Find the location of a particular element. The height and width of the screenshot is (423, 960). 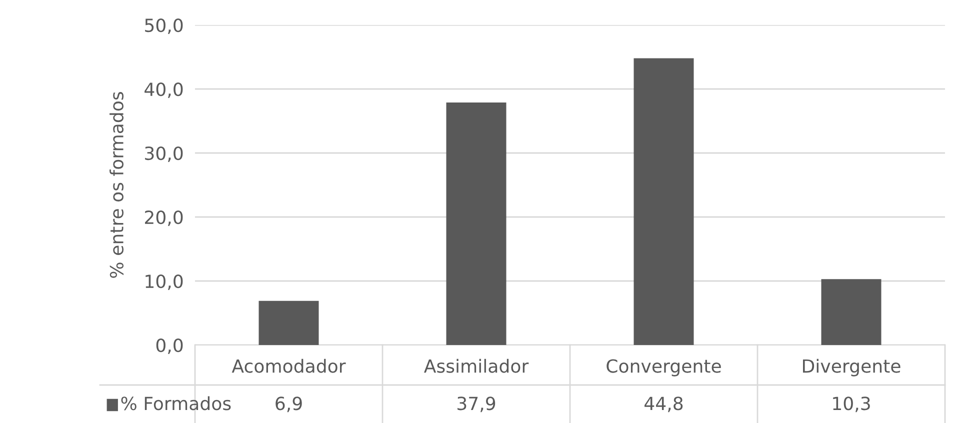

data-label: 10,3 is located at coordinates (851, 404).